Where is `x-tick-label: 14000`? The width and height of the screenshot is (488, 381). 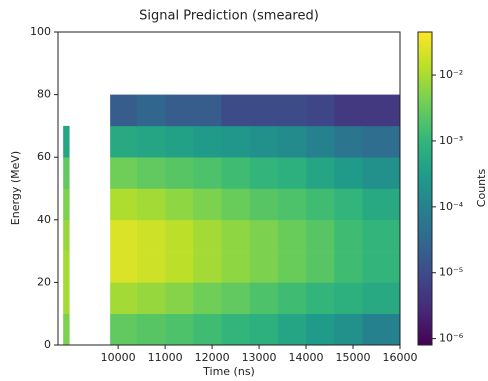
x-tick-label: 14000 is located at coordinates (306, 357).